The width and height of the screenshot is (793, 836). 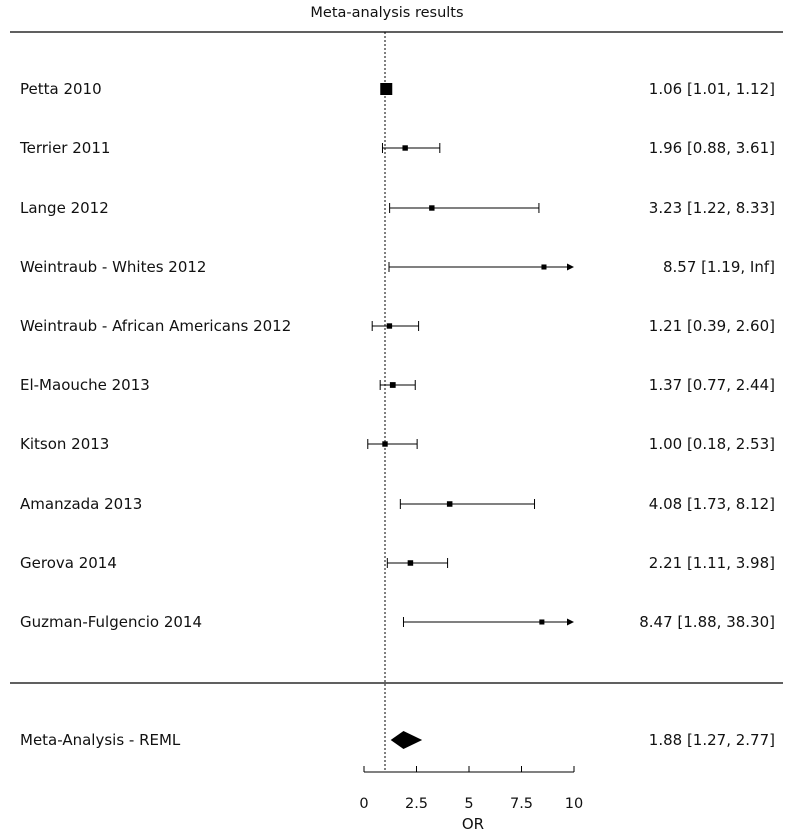 What do you see at coordinates (406, 740) in the screenshot?
I see `summary-diamond` at bounding box center [406, 740].